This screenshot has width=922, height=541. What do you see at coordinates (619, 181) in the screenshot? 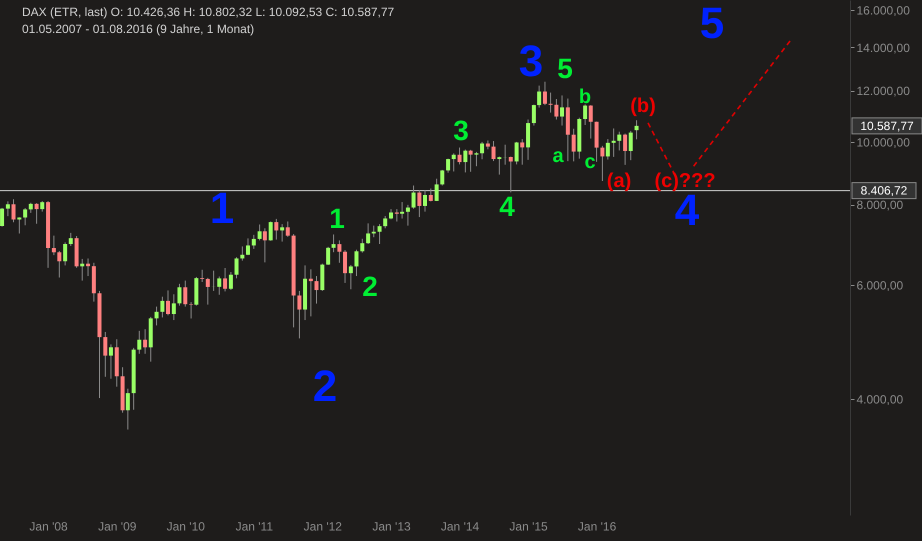
I see `annotation: (a)` at bounding box center [619, 181].